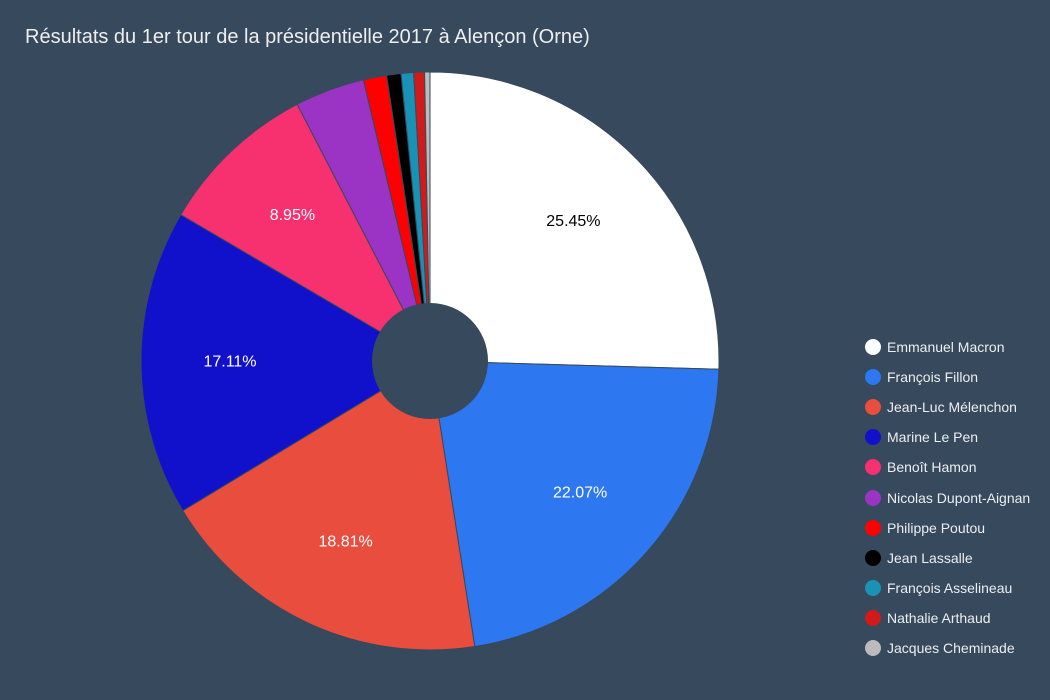  I want to click on legend-item: François Asselineau, so click(957, 588).